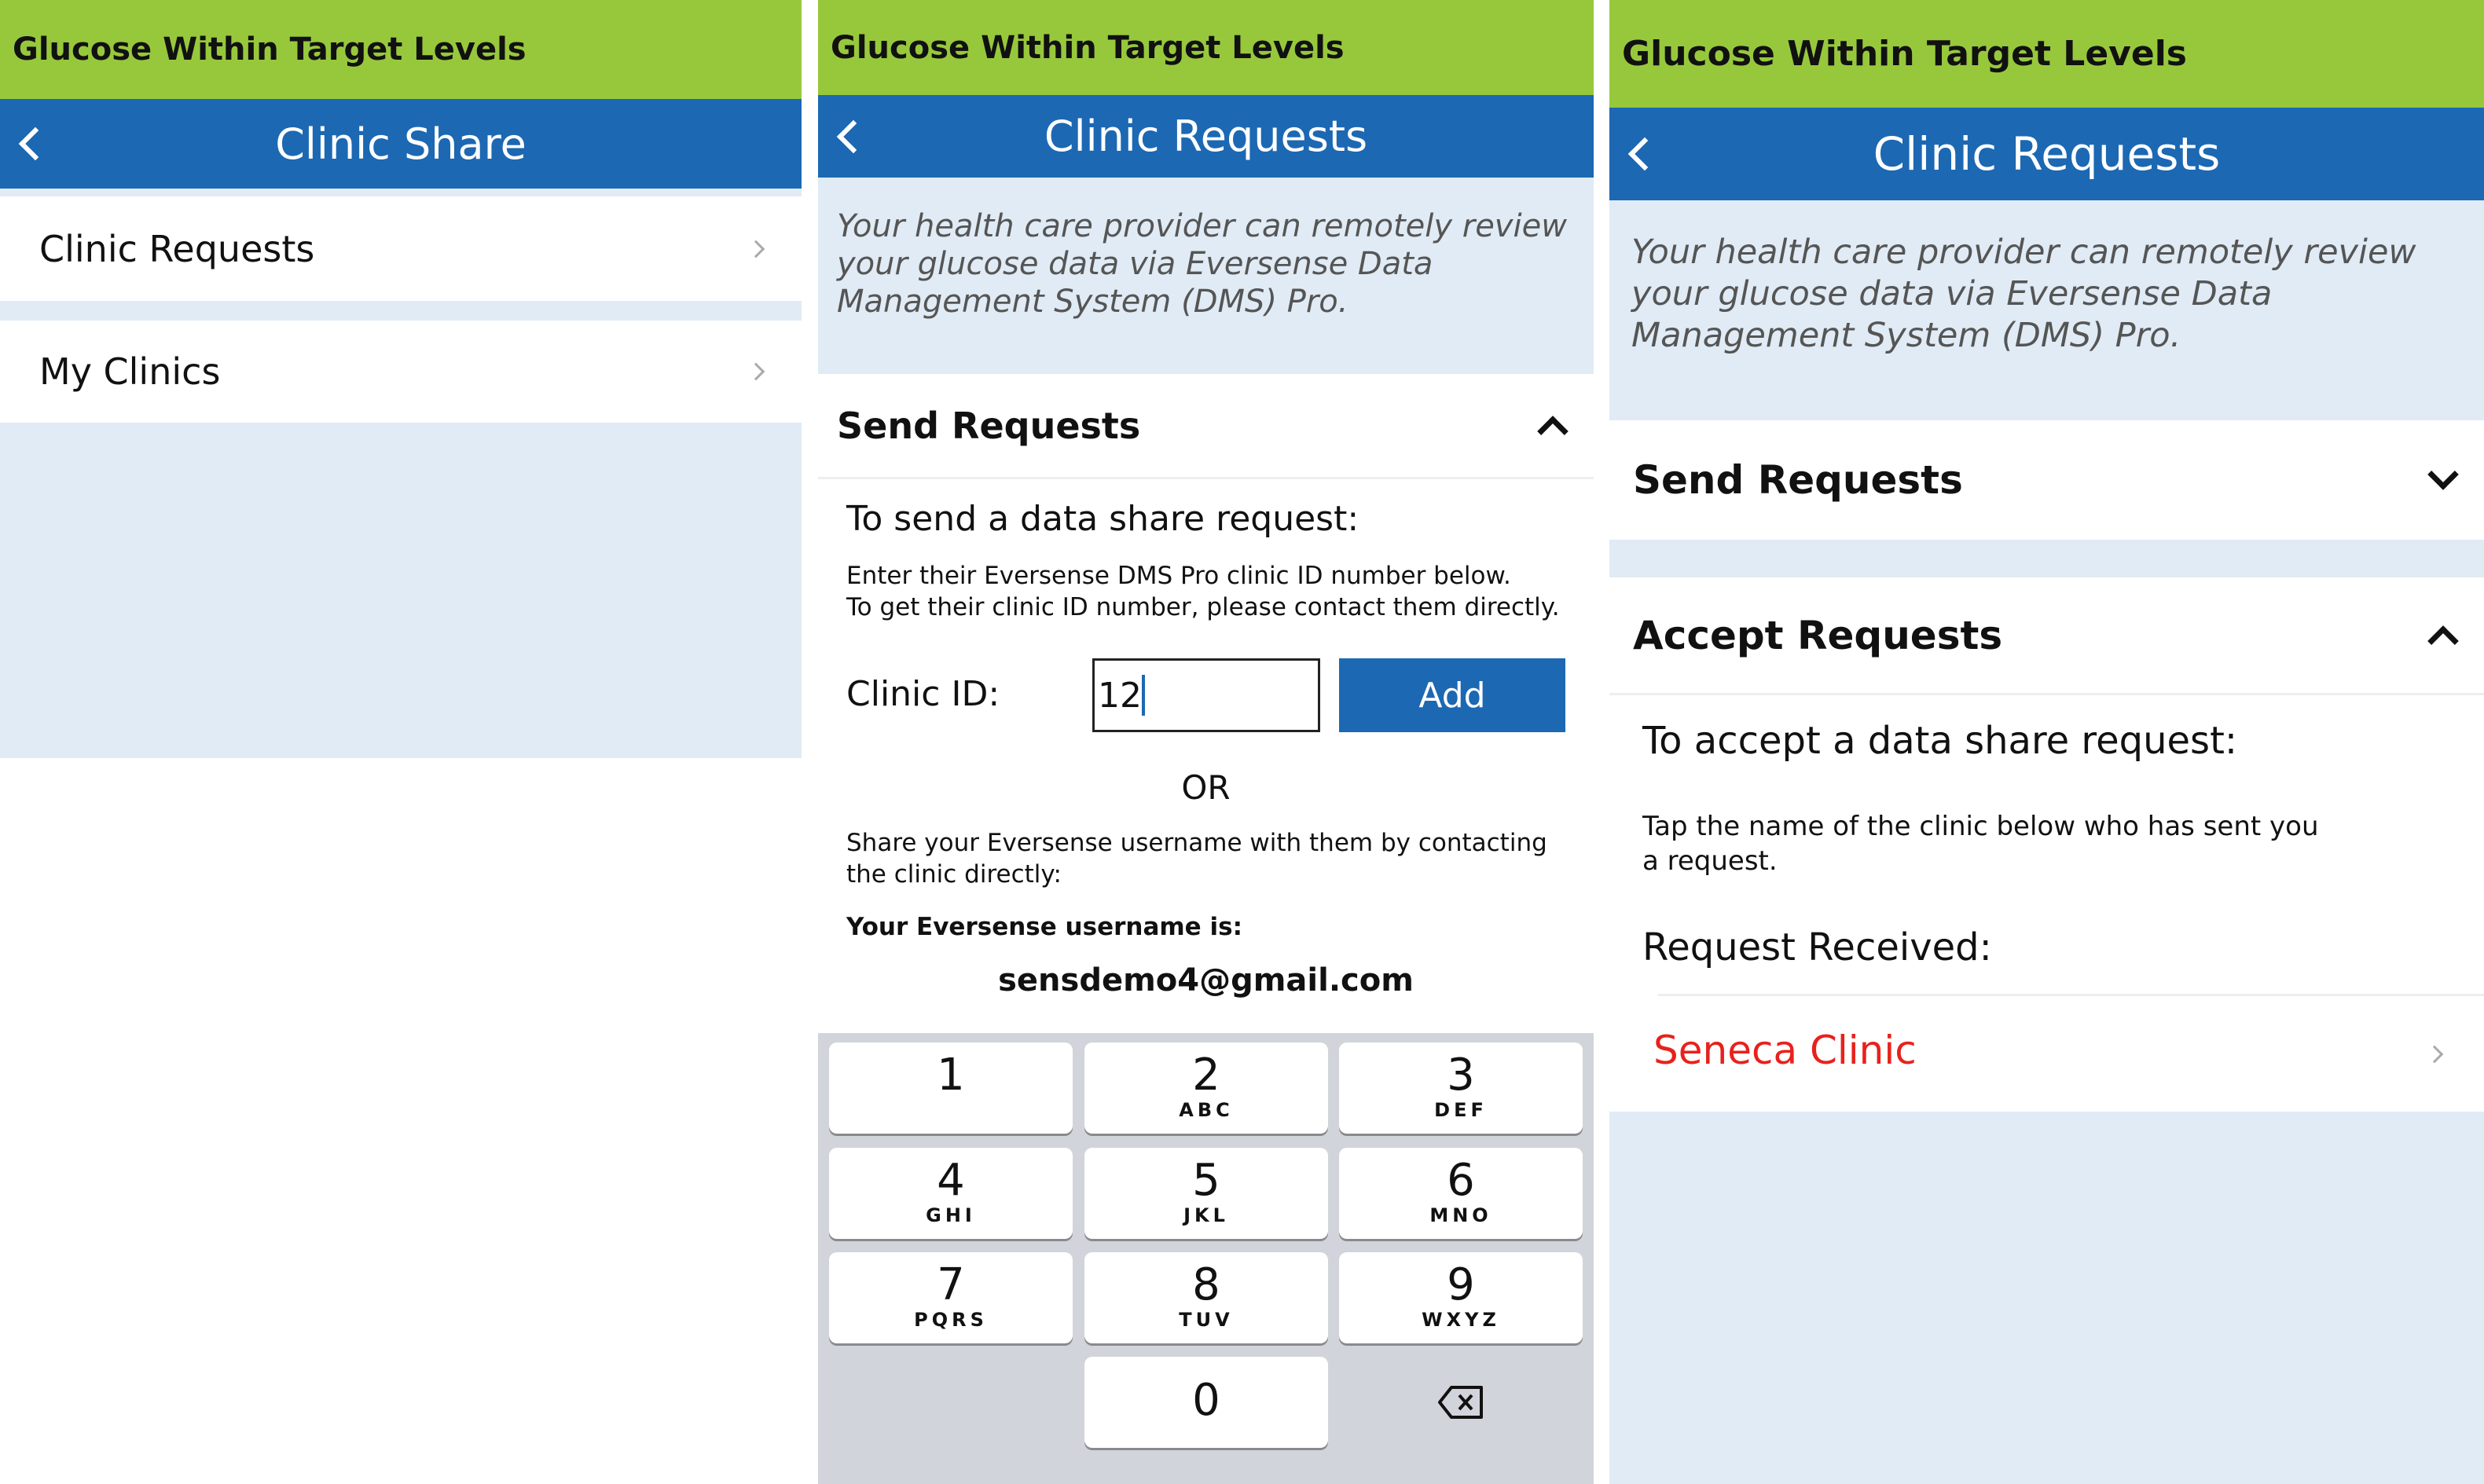  Describe the element at coordinates (1120, 695) in the screenshot. I see `clinic-id-value: 12` at that location.